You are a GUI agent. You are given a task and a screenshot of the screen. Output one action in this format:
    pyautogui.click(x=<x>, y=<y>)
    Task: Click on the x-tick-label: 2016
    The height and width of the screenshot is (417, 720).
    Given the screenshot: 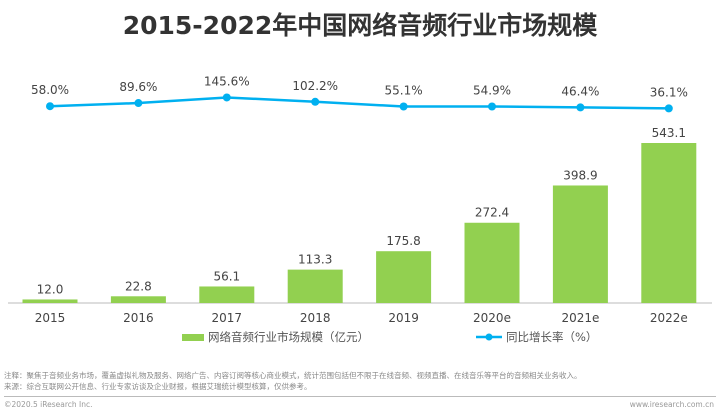 What is the action you would take?
    pyautogui.click(x=138, y=318)
    